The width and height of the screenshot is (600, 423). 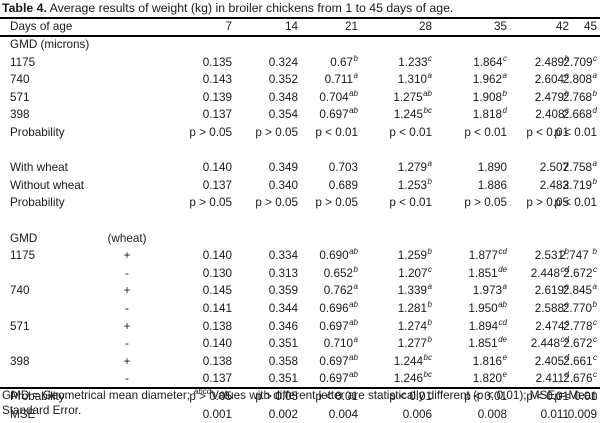 What do you see at coordinates (490, 114) in the screenshot?
I see `table-cell: 1.818d` at bounding box center [490, 114].